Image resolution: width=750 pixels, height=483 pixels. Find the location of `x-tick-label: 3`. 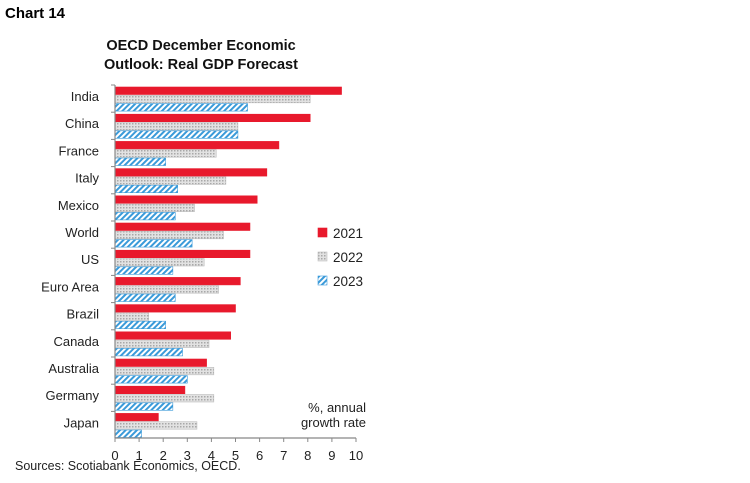

x-tick-label: 3 is located at coordinates (187, 455).